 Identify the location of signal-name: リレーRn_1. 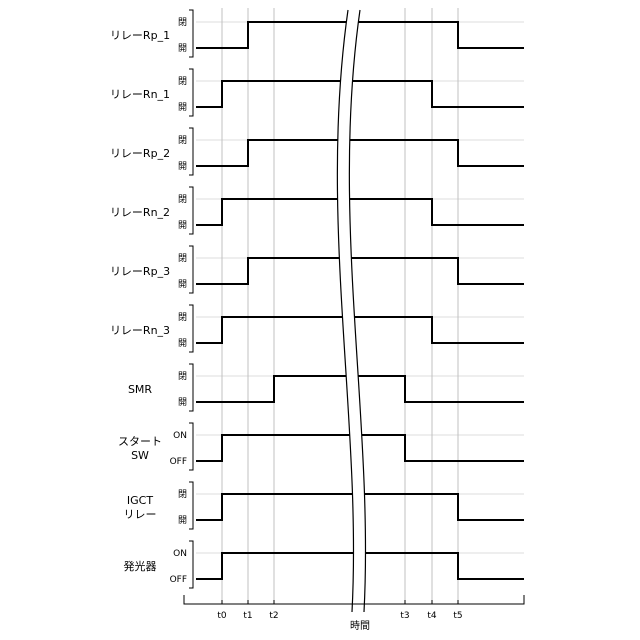
(140, 94).